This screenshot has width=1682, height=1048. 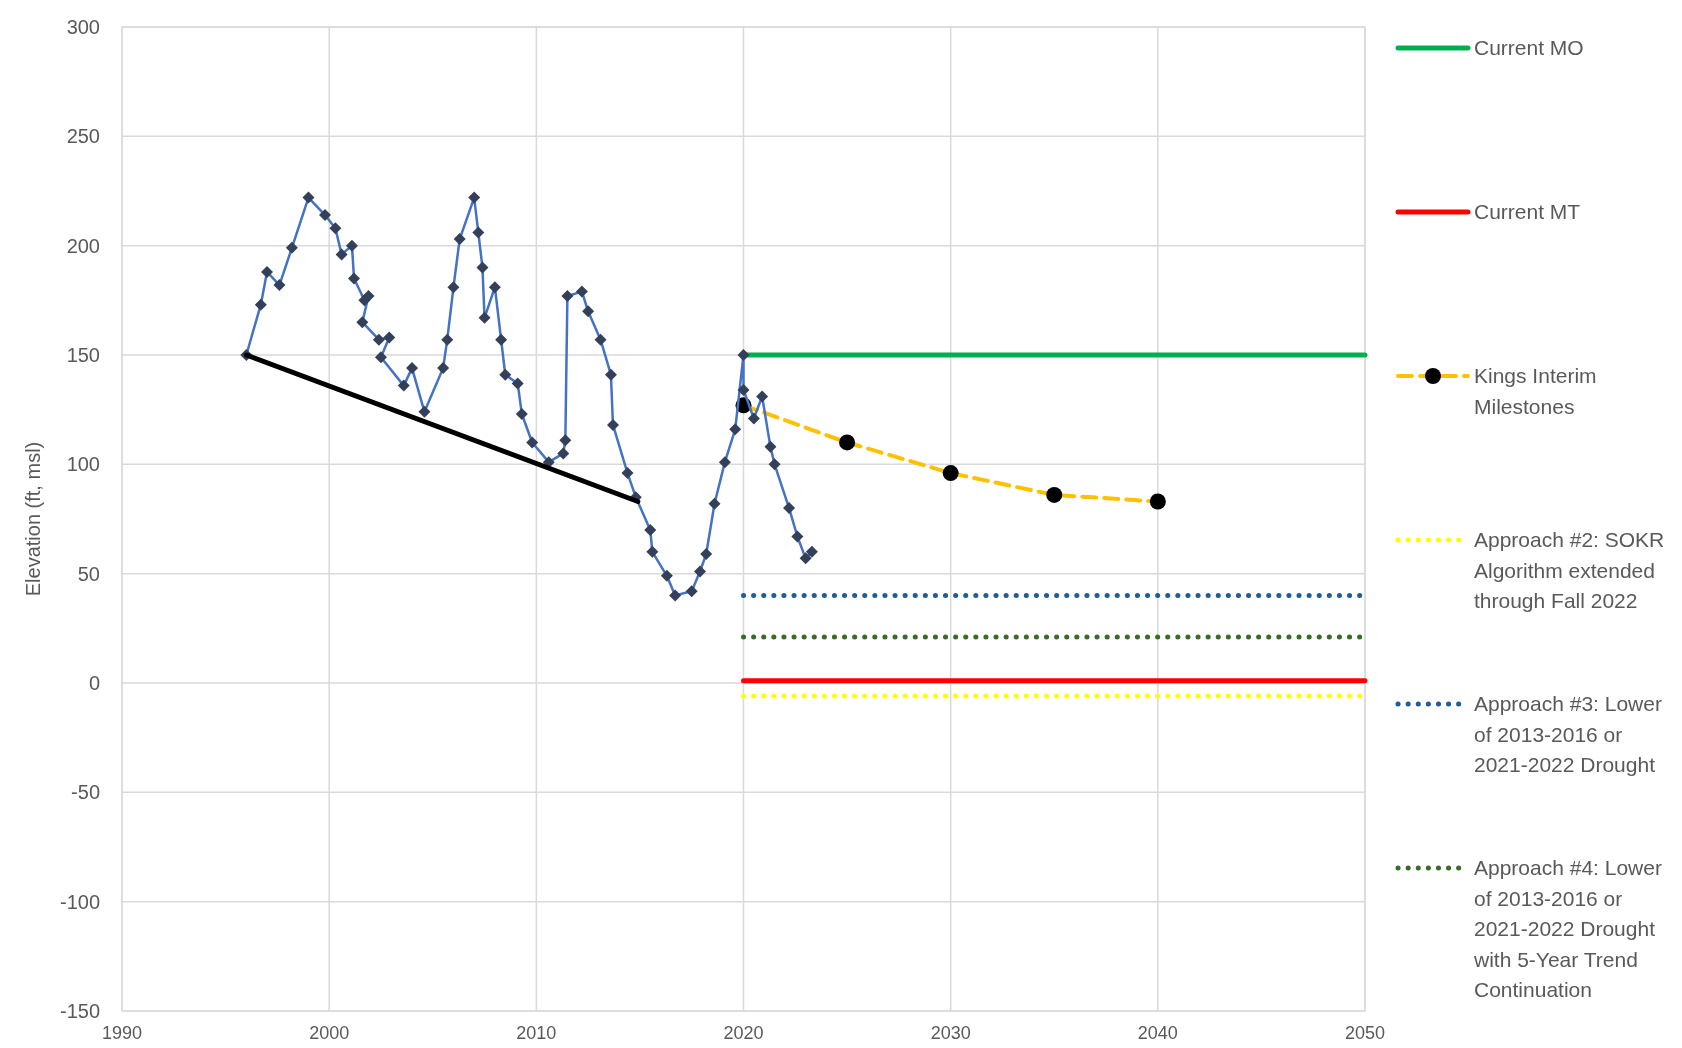 I want to click on legend-label: Kings Interim Milestones, so click(x=1535, y=391).